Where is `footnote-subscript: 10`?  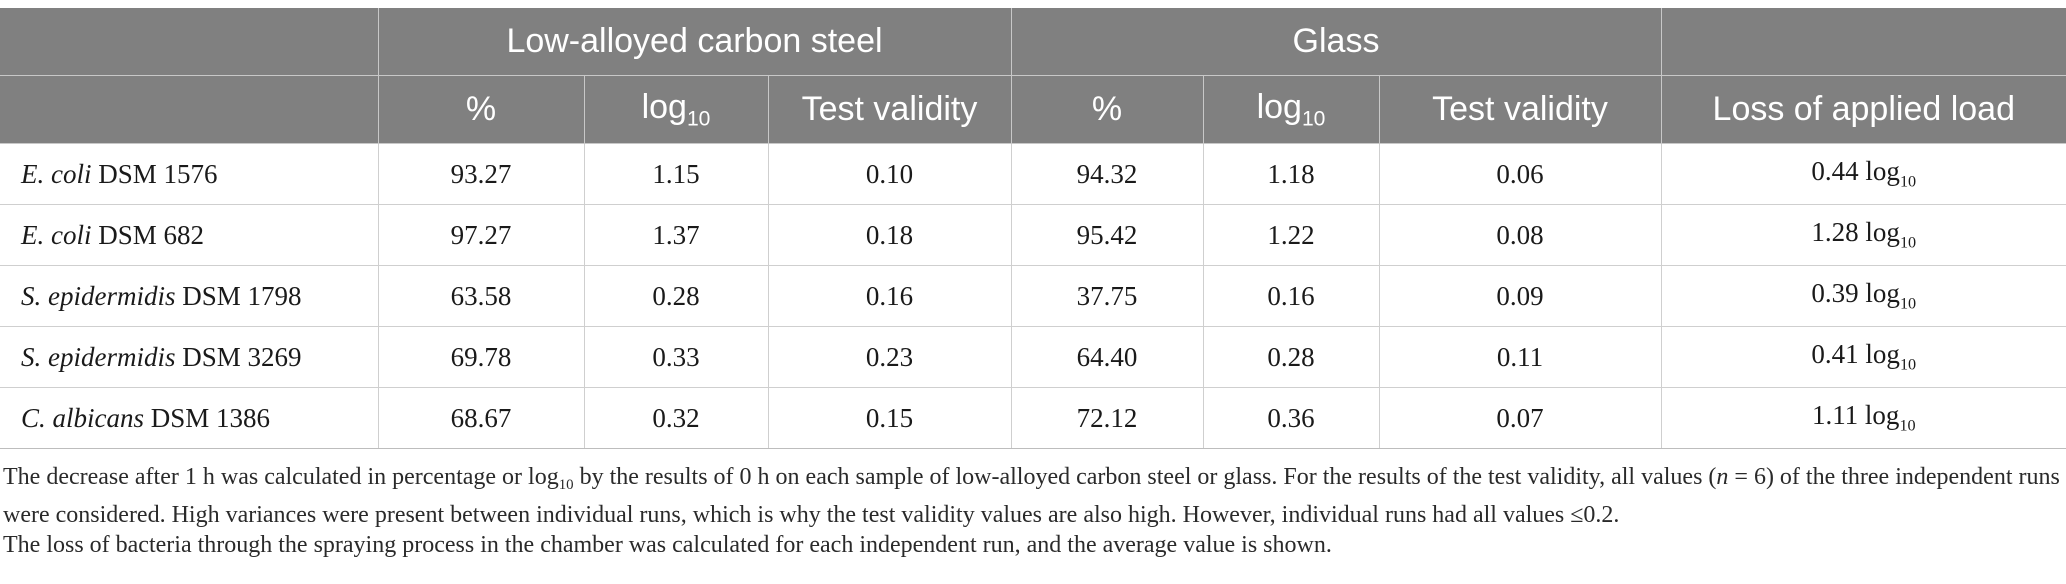
footnote-subscript: 10 is located at coordinates (566, 485).